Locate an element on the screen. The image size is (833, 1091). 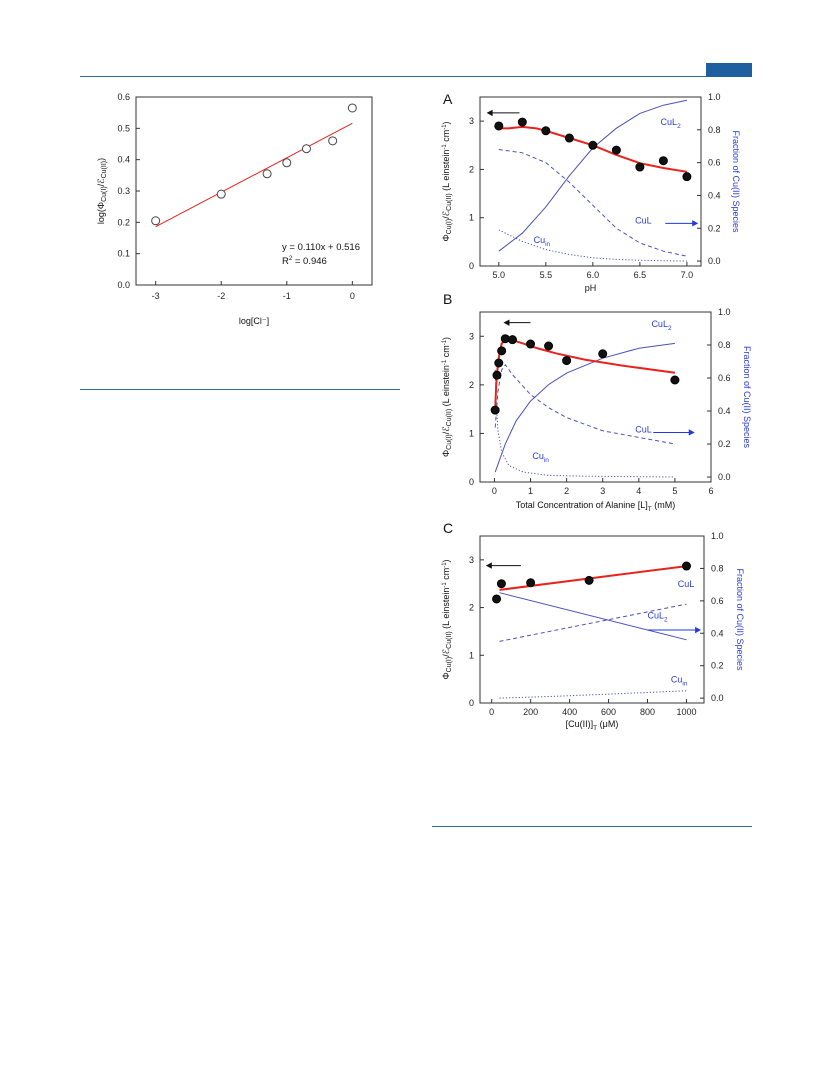
panel-a-y2-axis-label: Fraction of Cu(II) Species is located at coordinates (736, 181).